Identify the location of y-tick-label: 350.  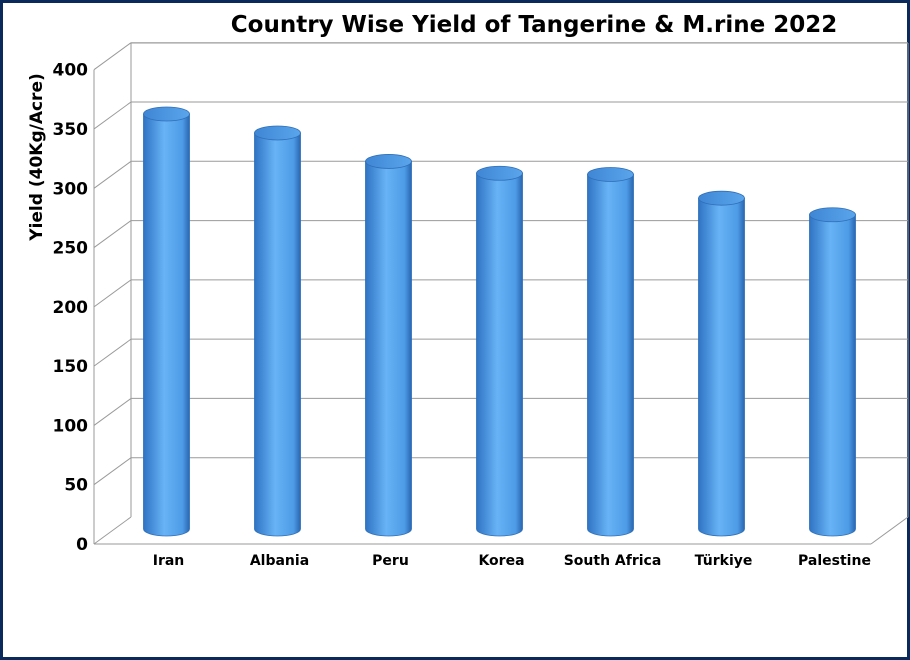
(71, 130).